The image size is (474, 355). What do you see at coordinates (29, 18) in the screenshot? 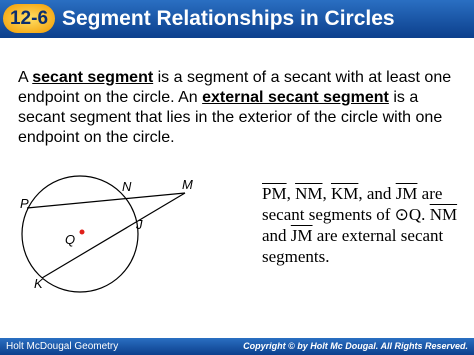
I see `lesson-badge: 12-6` at bounding box center [29, 18].